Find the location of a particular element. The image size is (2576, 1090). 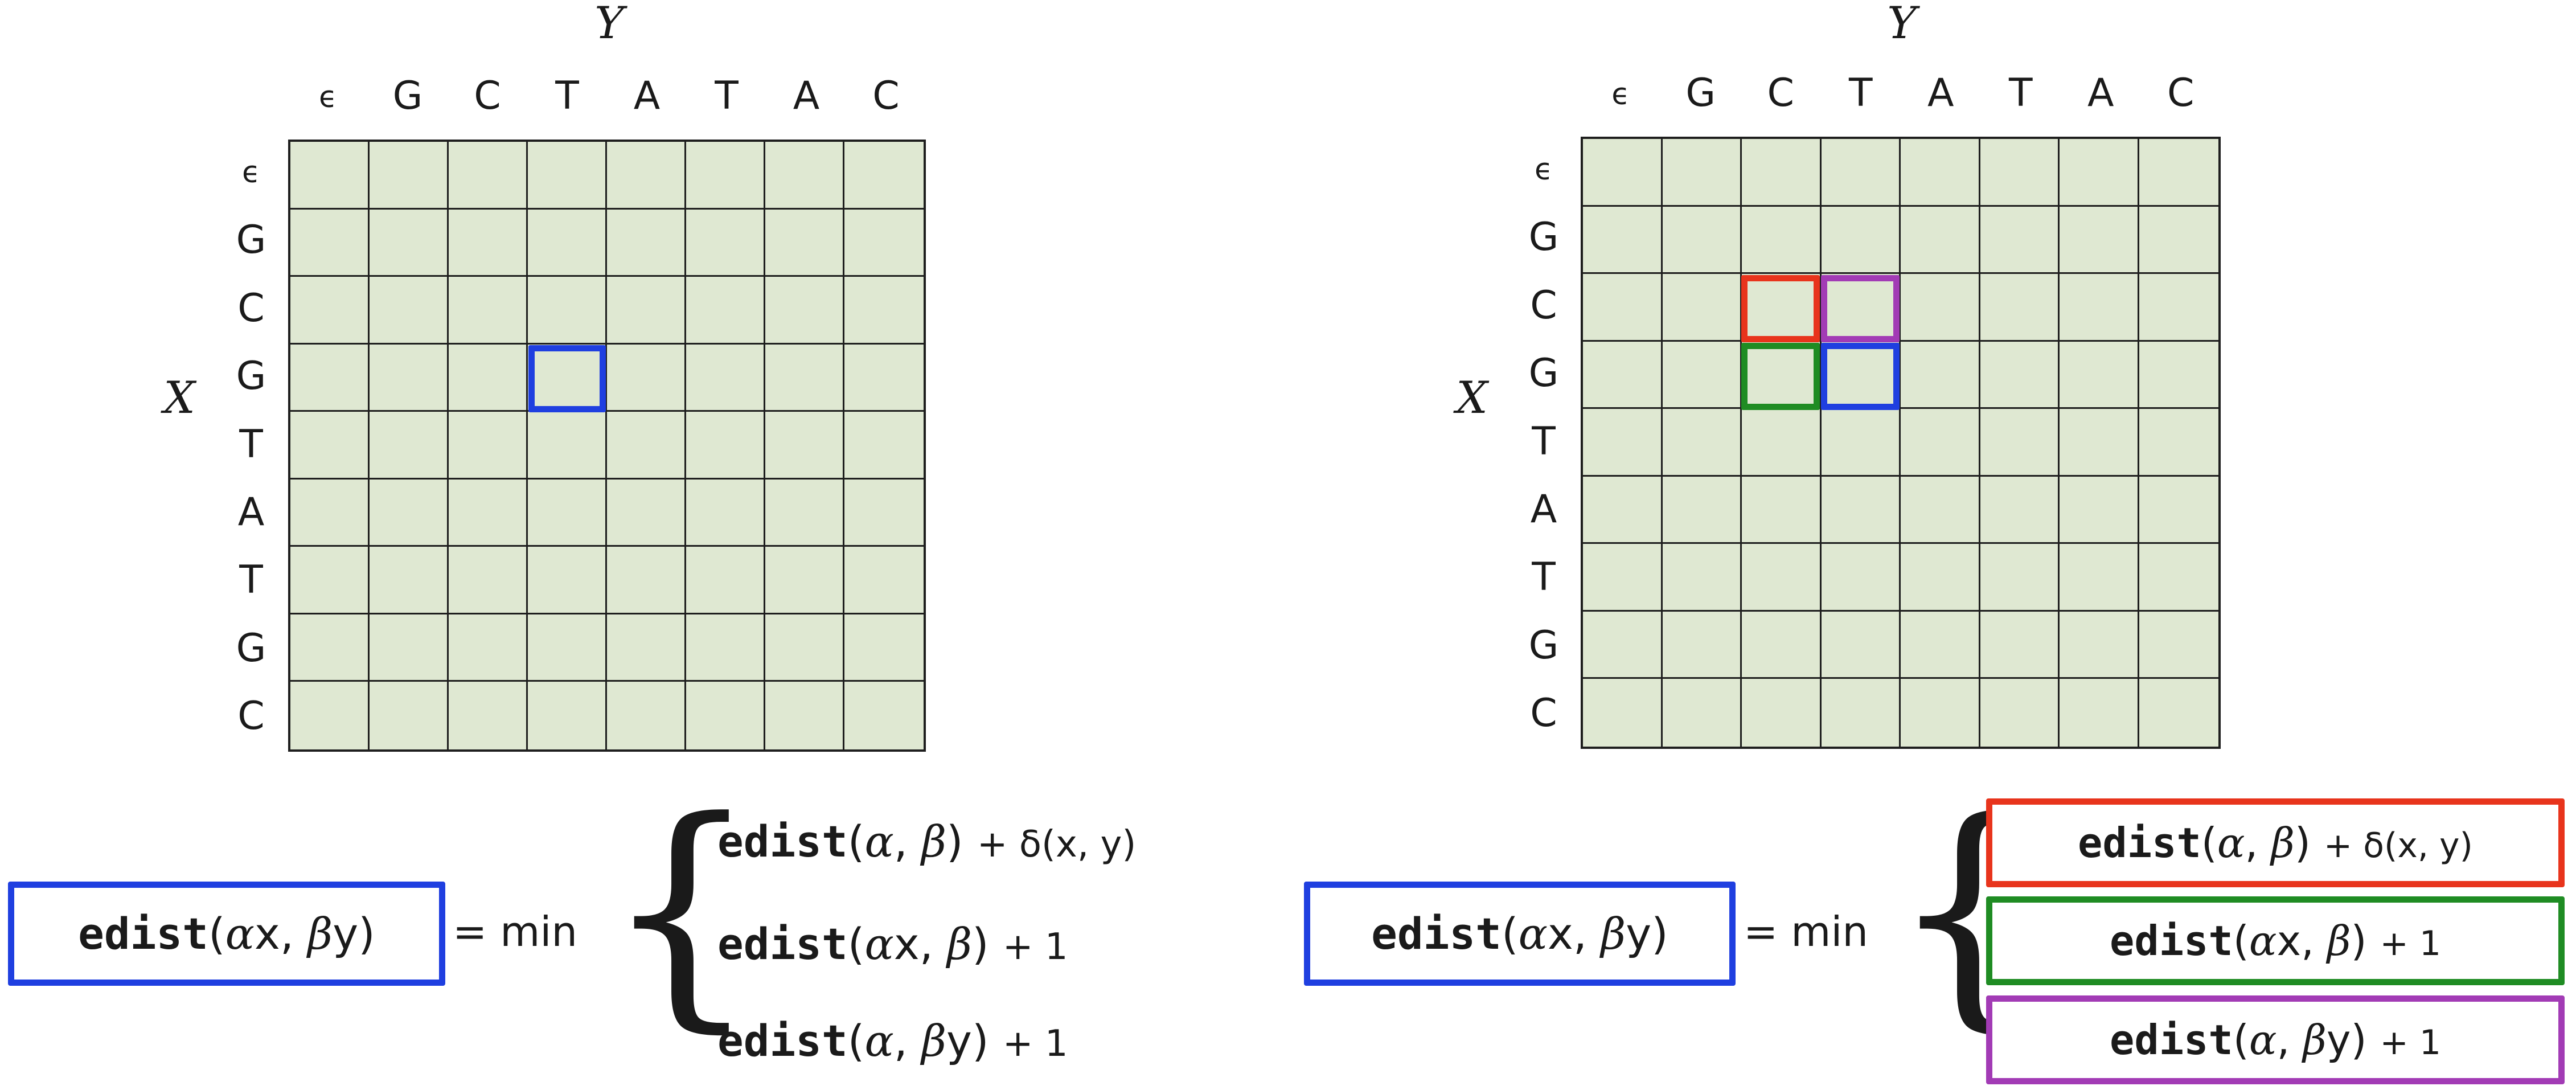

row-label: A is located at coordinates (1543, 509).